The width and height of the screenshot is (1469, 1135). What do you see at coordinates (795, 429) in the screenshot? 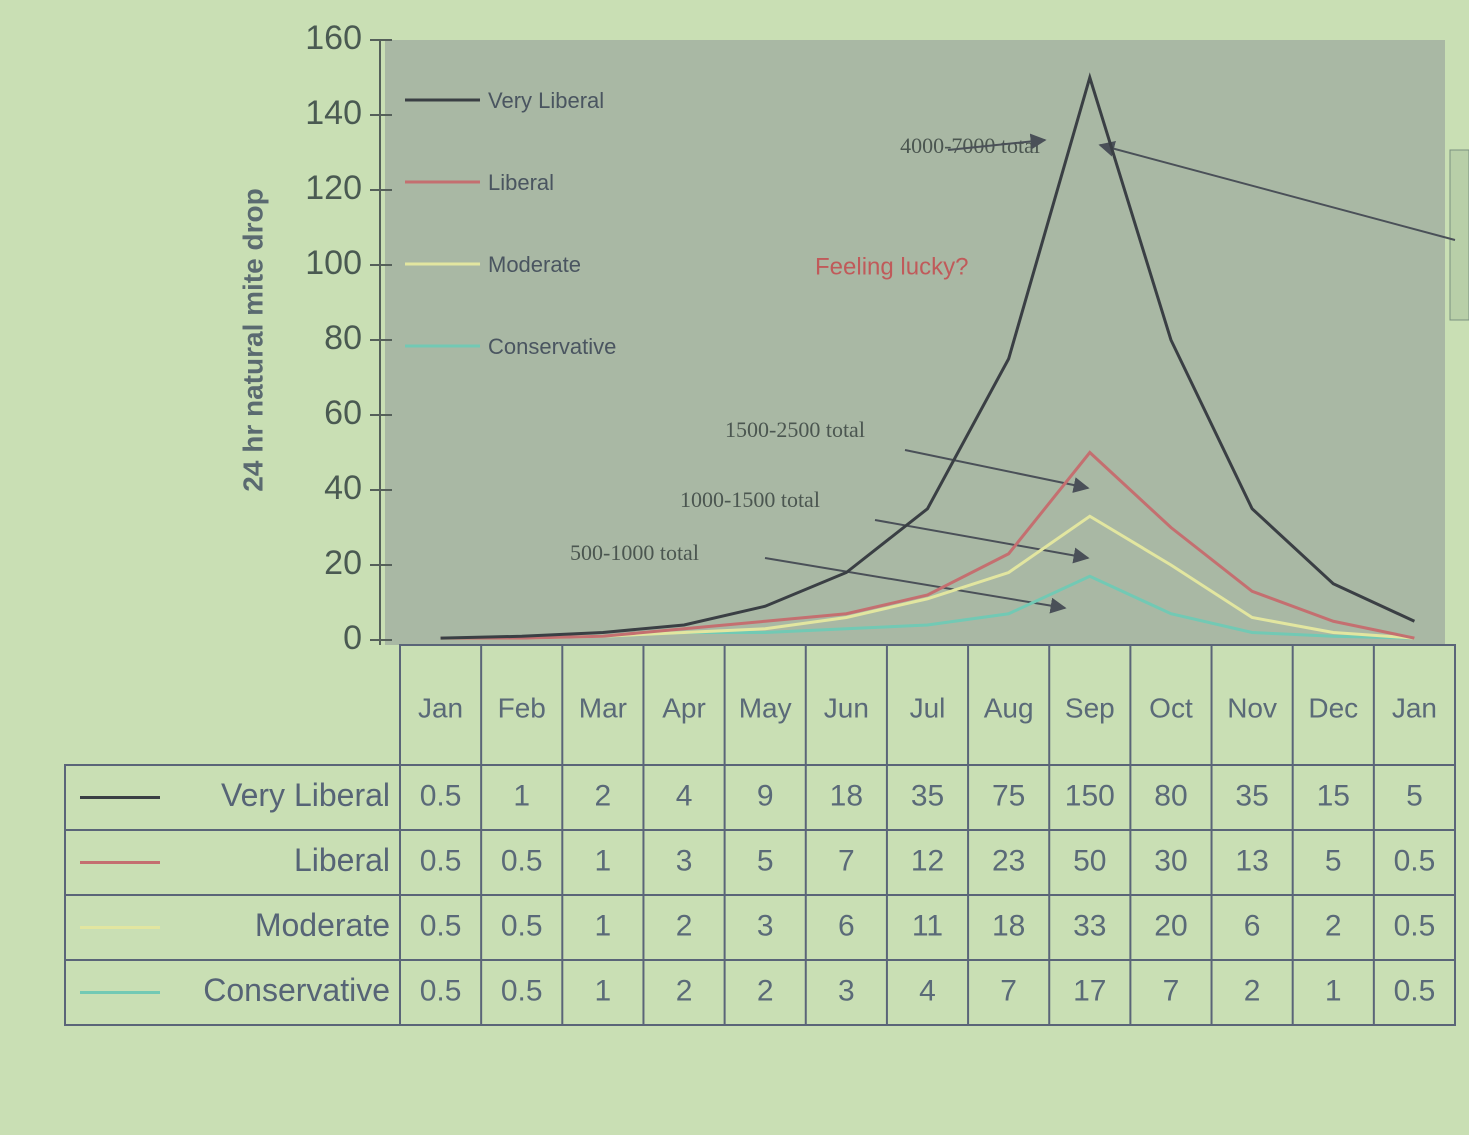
I see `annotation: 1500-2500 total` at bounding box center [795, 429].